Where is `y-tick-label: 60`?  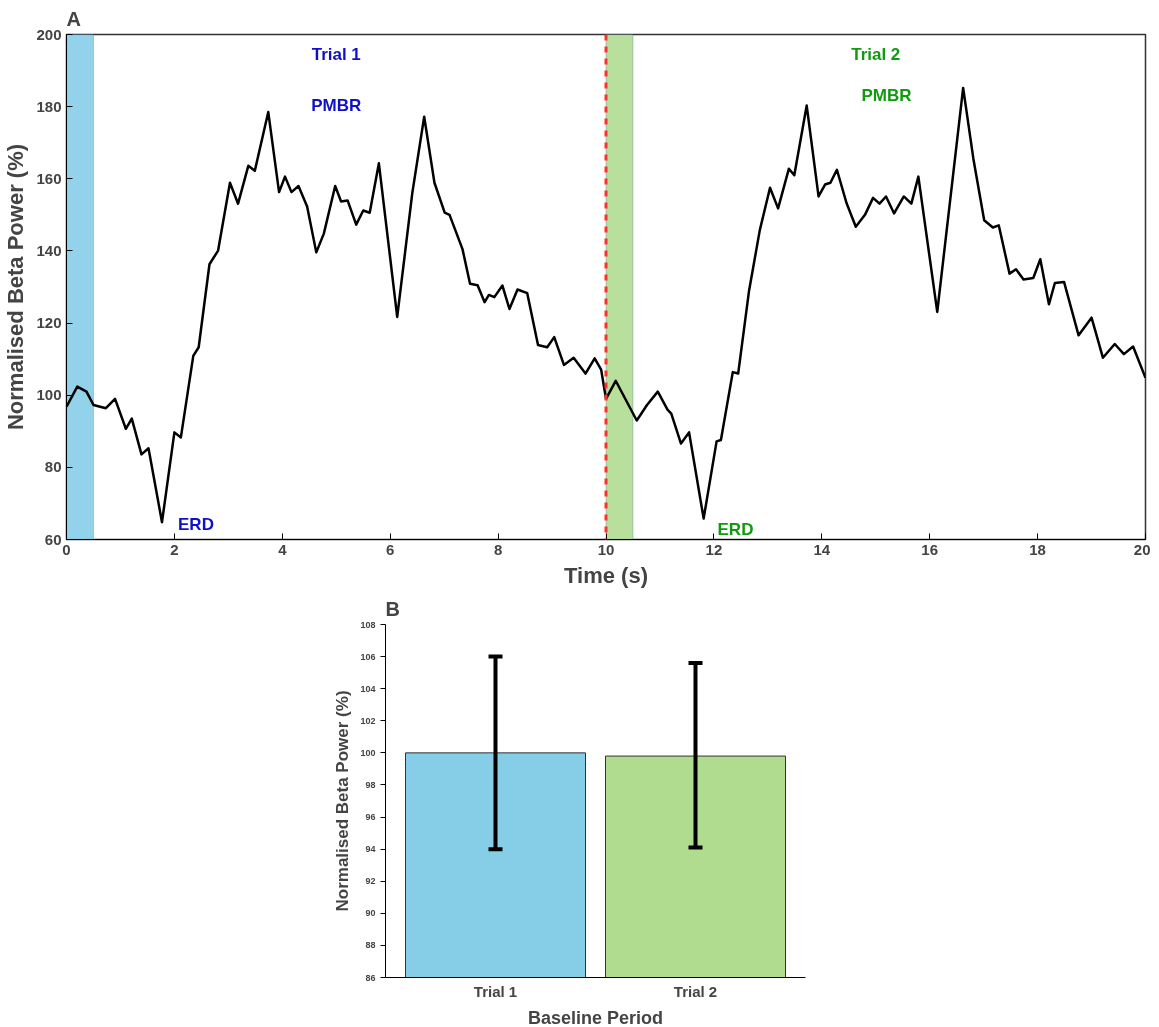
y-tick-label: 60 is located at coordinates (53, 539).